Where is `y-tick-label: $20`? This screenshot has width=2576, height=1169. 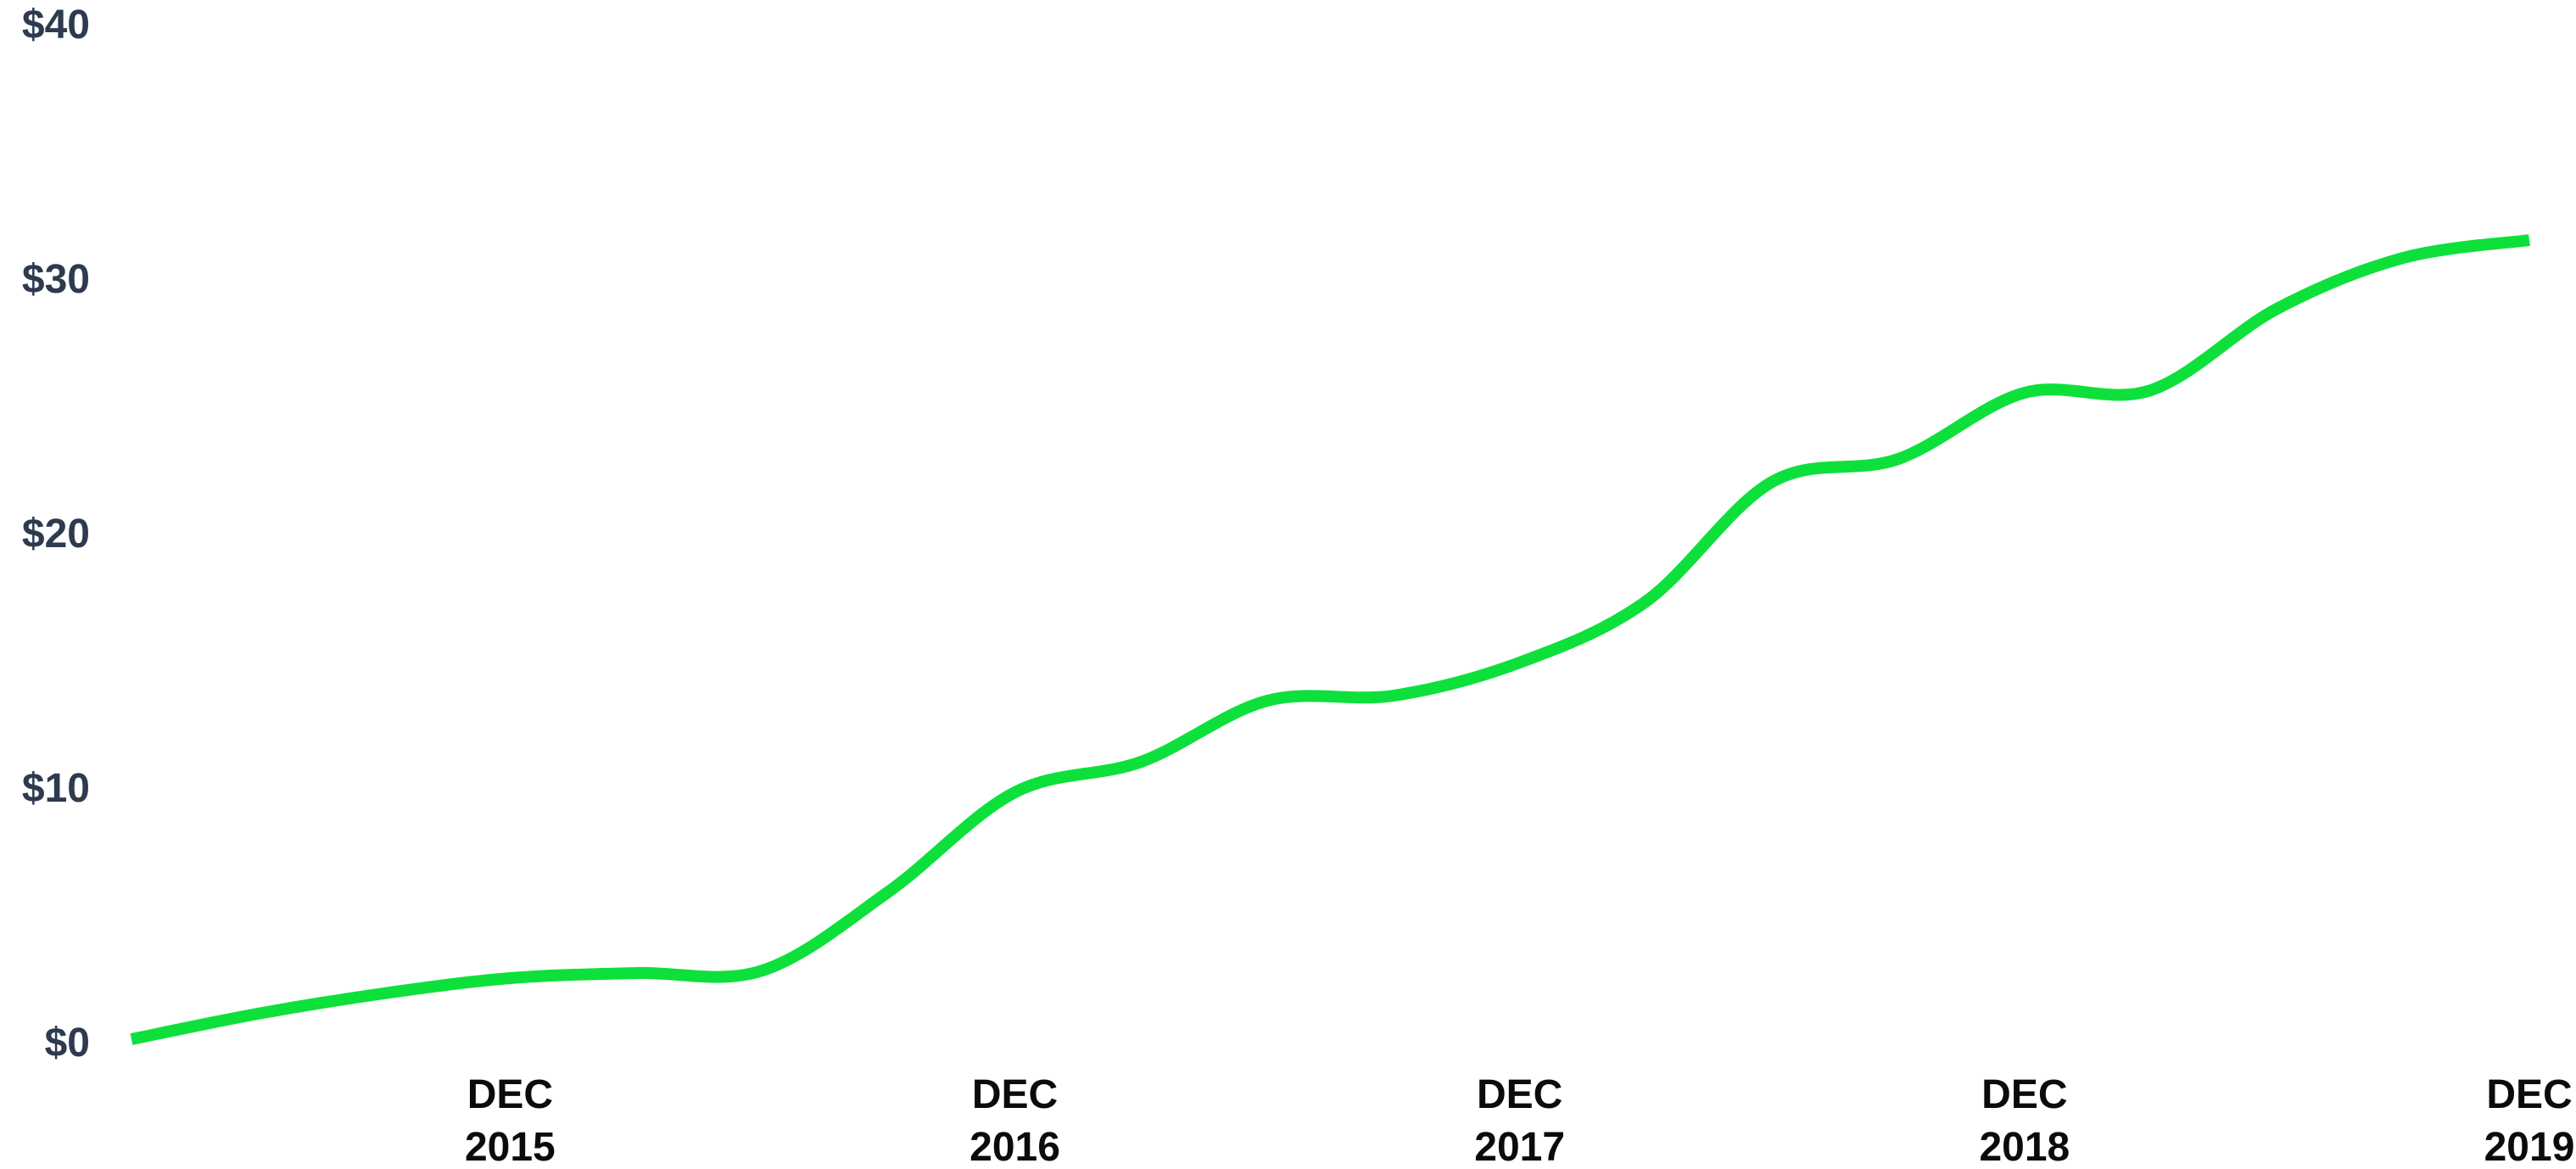
y-tick-label: $20 is located at coordinates (56, 534).